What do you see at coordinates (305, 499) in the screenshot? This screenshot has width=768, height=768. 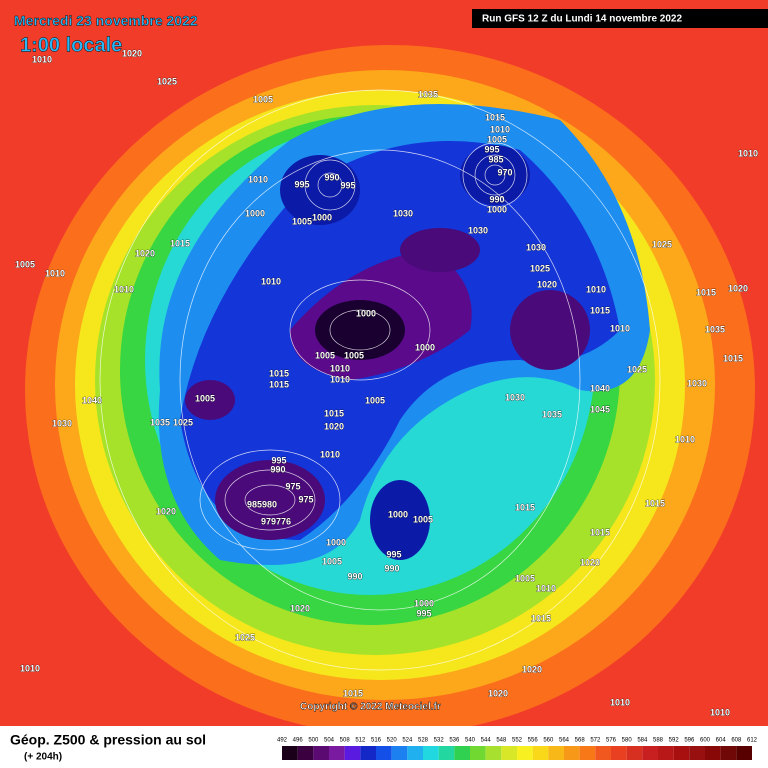 I see `isobar-label: 975` at bounding box center [305, 499].